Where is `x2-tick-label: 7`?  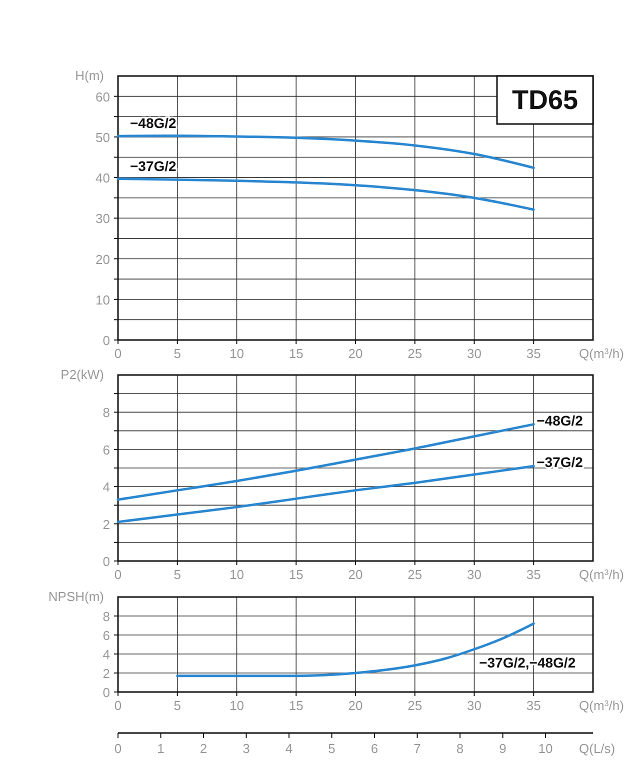 x2-tick-label: 7 is located at coordinates (417, 748).